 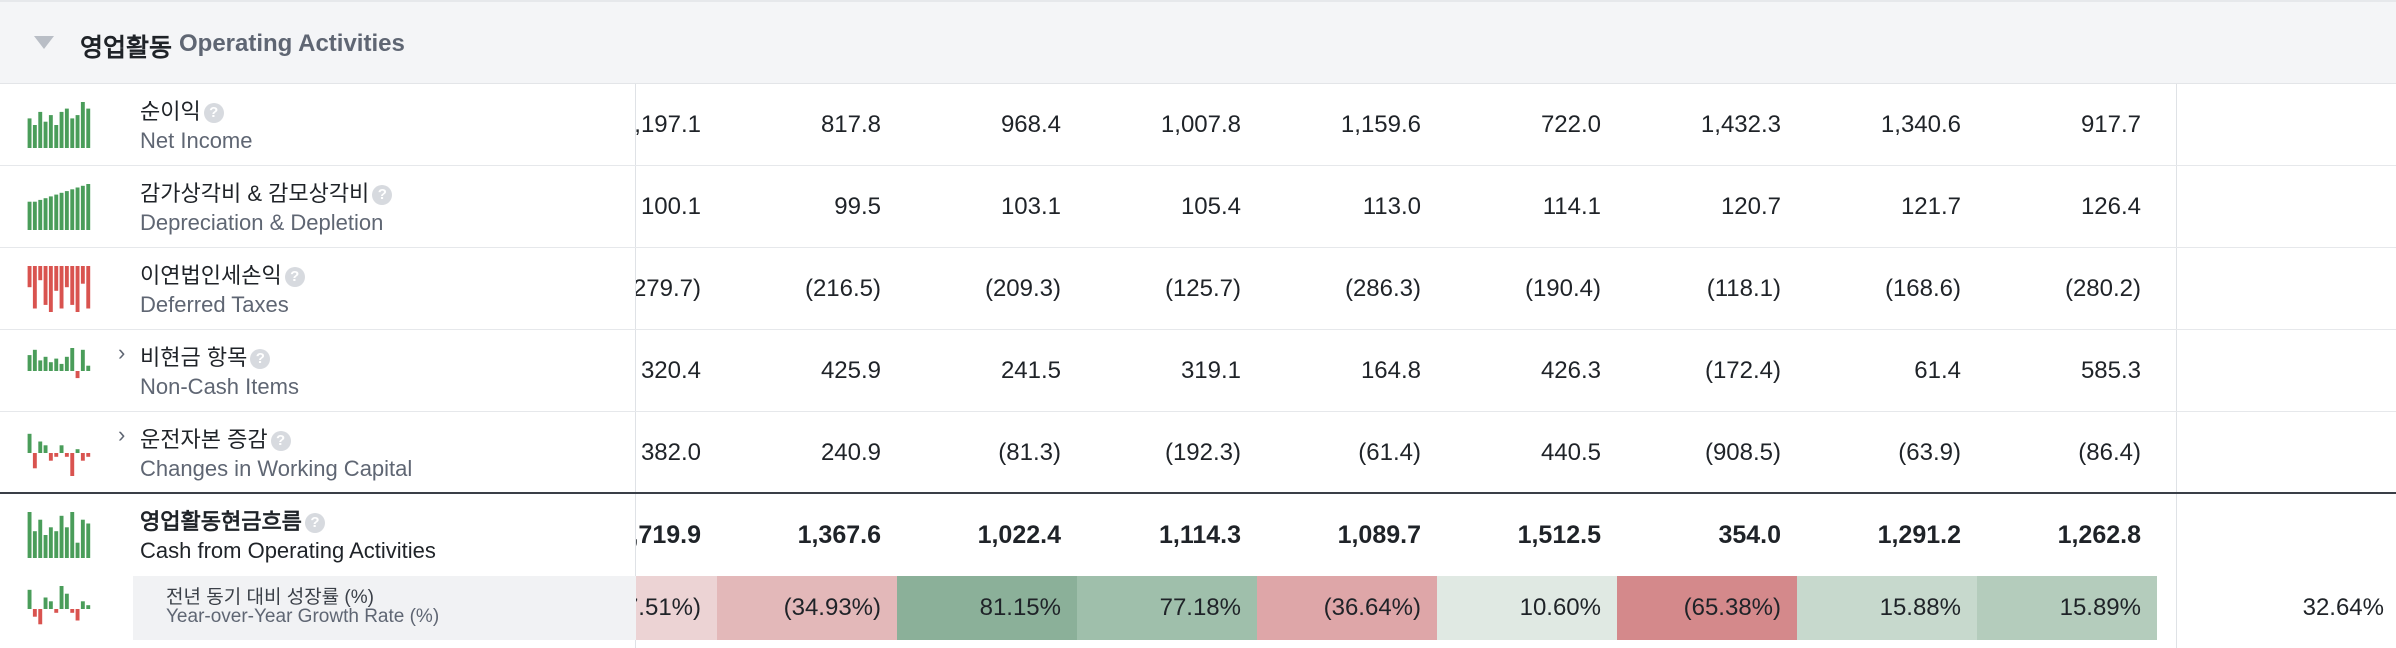 What do you see at coordinates (221, 521) in the screenshot?
I see `label-ko-text: 영업활동현금흐름` at bounding box center [221, 521].